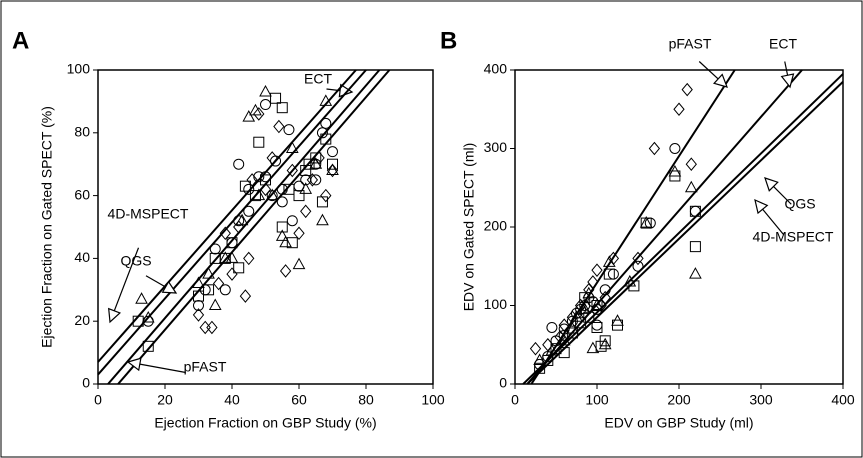 The width and height of the screenshot is (863, 458). What do you see at coordinates (679, 400) in the screenshot?
I see `x-tick-label: 200` at bounding box center [679, 400].